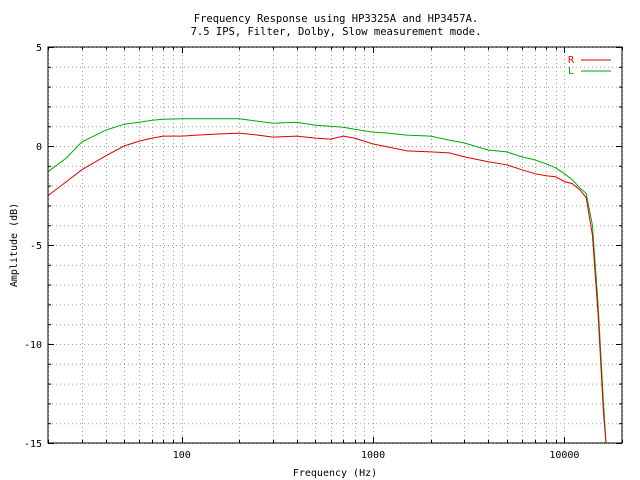  I want to click on y-tick-label: 0, so click(39, 147).